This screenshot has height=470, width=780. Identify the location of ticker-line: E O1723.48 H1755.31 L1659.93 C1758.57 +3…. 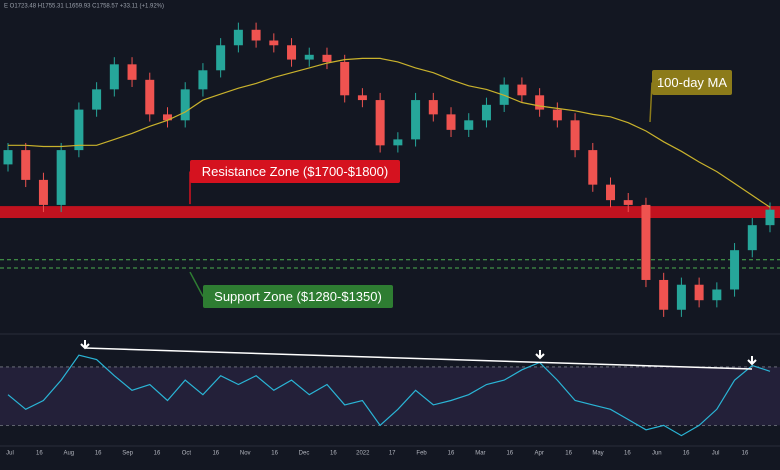
(84, 7).